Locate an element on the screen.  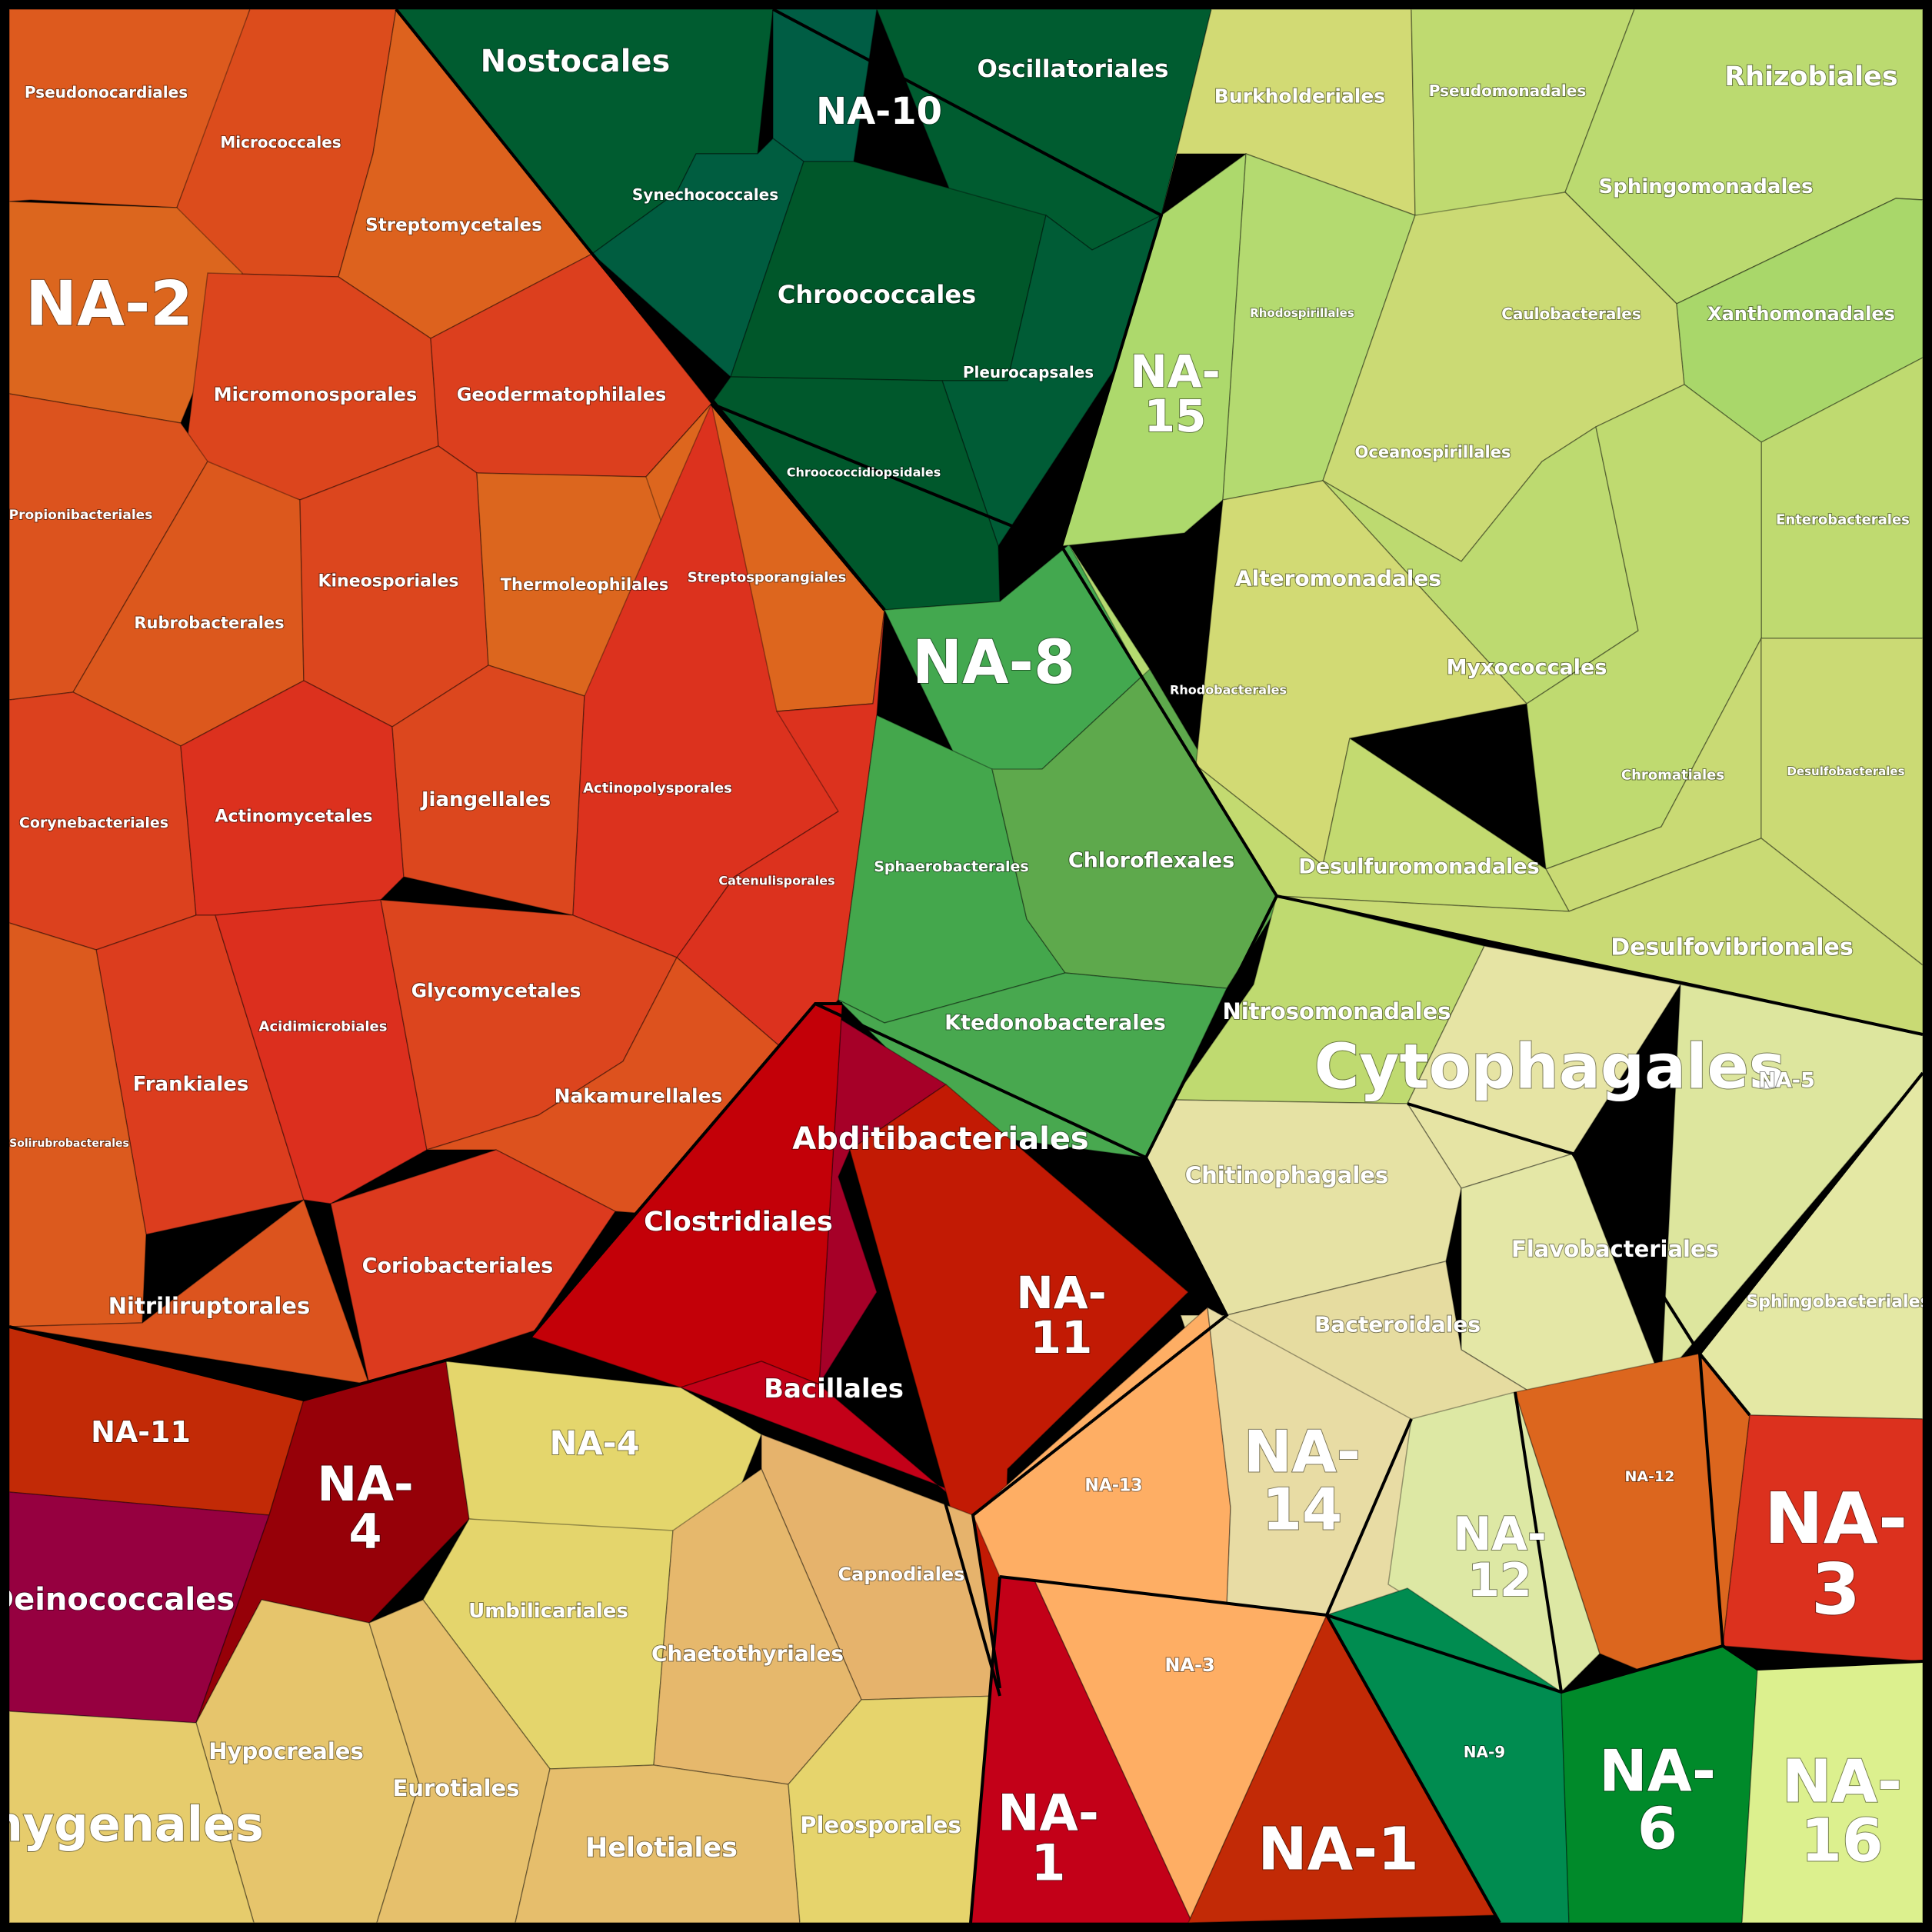
cell-label-acidobacteriales: NA-1 is located at coordinates (1048, 1838).